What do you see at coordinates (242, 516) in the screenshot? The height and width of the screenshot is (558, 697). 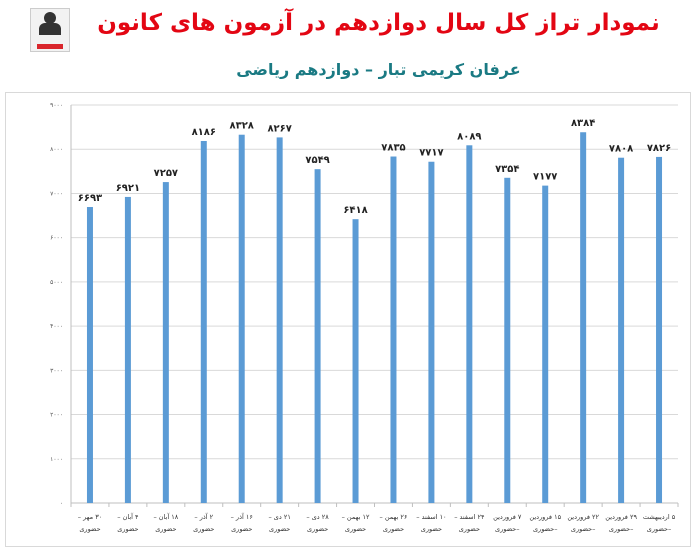 I see `category-label: ۱۶ آذر –` at bounding box center [242, 516].